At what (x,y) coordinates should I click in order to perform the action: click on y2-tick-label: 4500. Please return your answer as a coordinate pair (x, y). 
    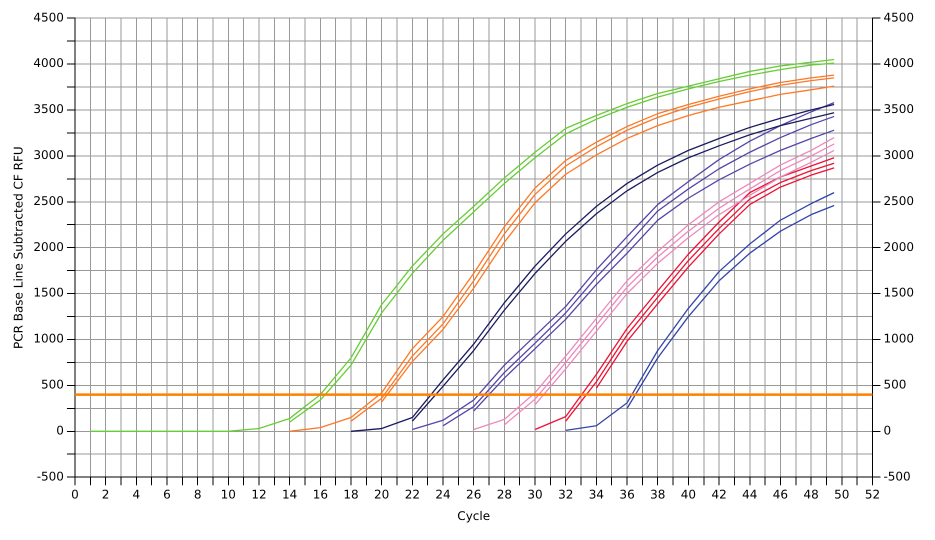
    Looking at the image, I should click on (898, 17).